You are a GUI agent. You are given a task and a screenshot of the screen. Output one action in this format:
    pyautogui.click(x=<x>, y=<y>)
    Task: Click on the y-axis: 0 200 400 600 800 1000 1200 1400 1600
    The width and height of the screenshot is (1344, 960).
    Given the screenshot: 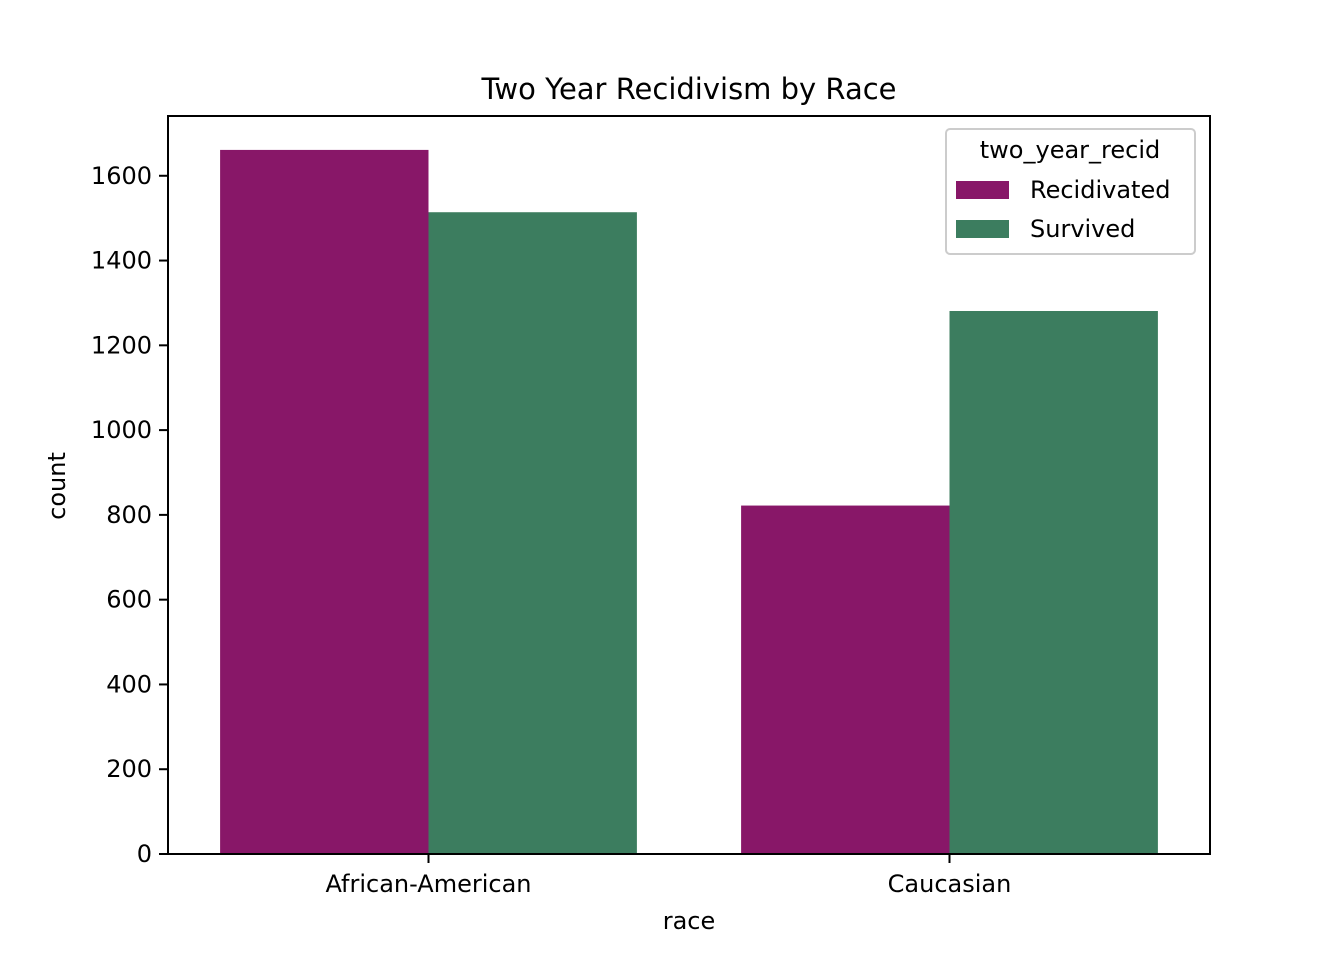 What is the action you would take?
    pyautogui.click(x=129, y=515)
    